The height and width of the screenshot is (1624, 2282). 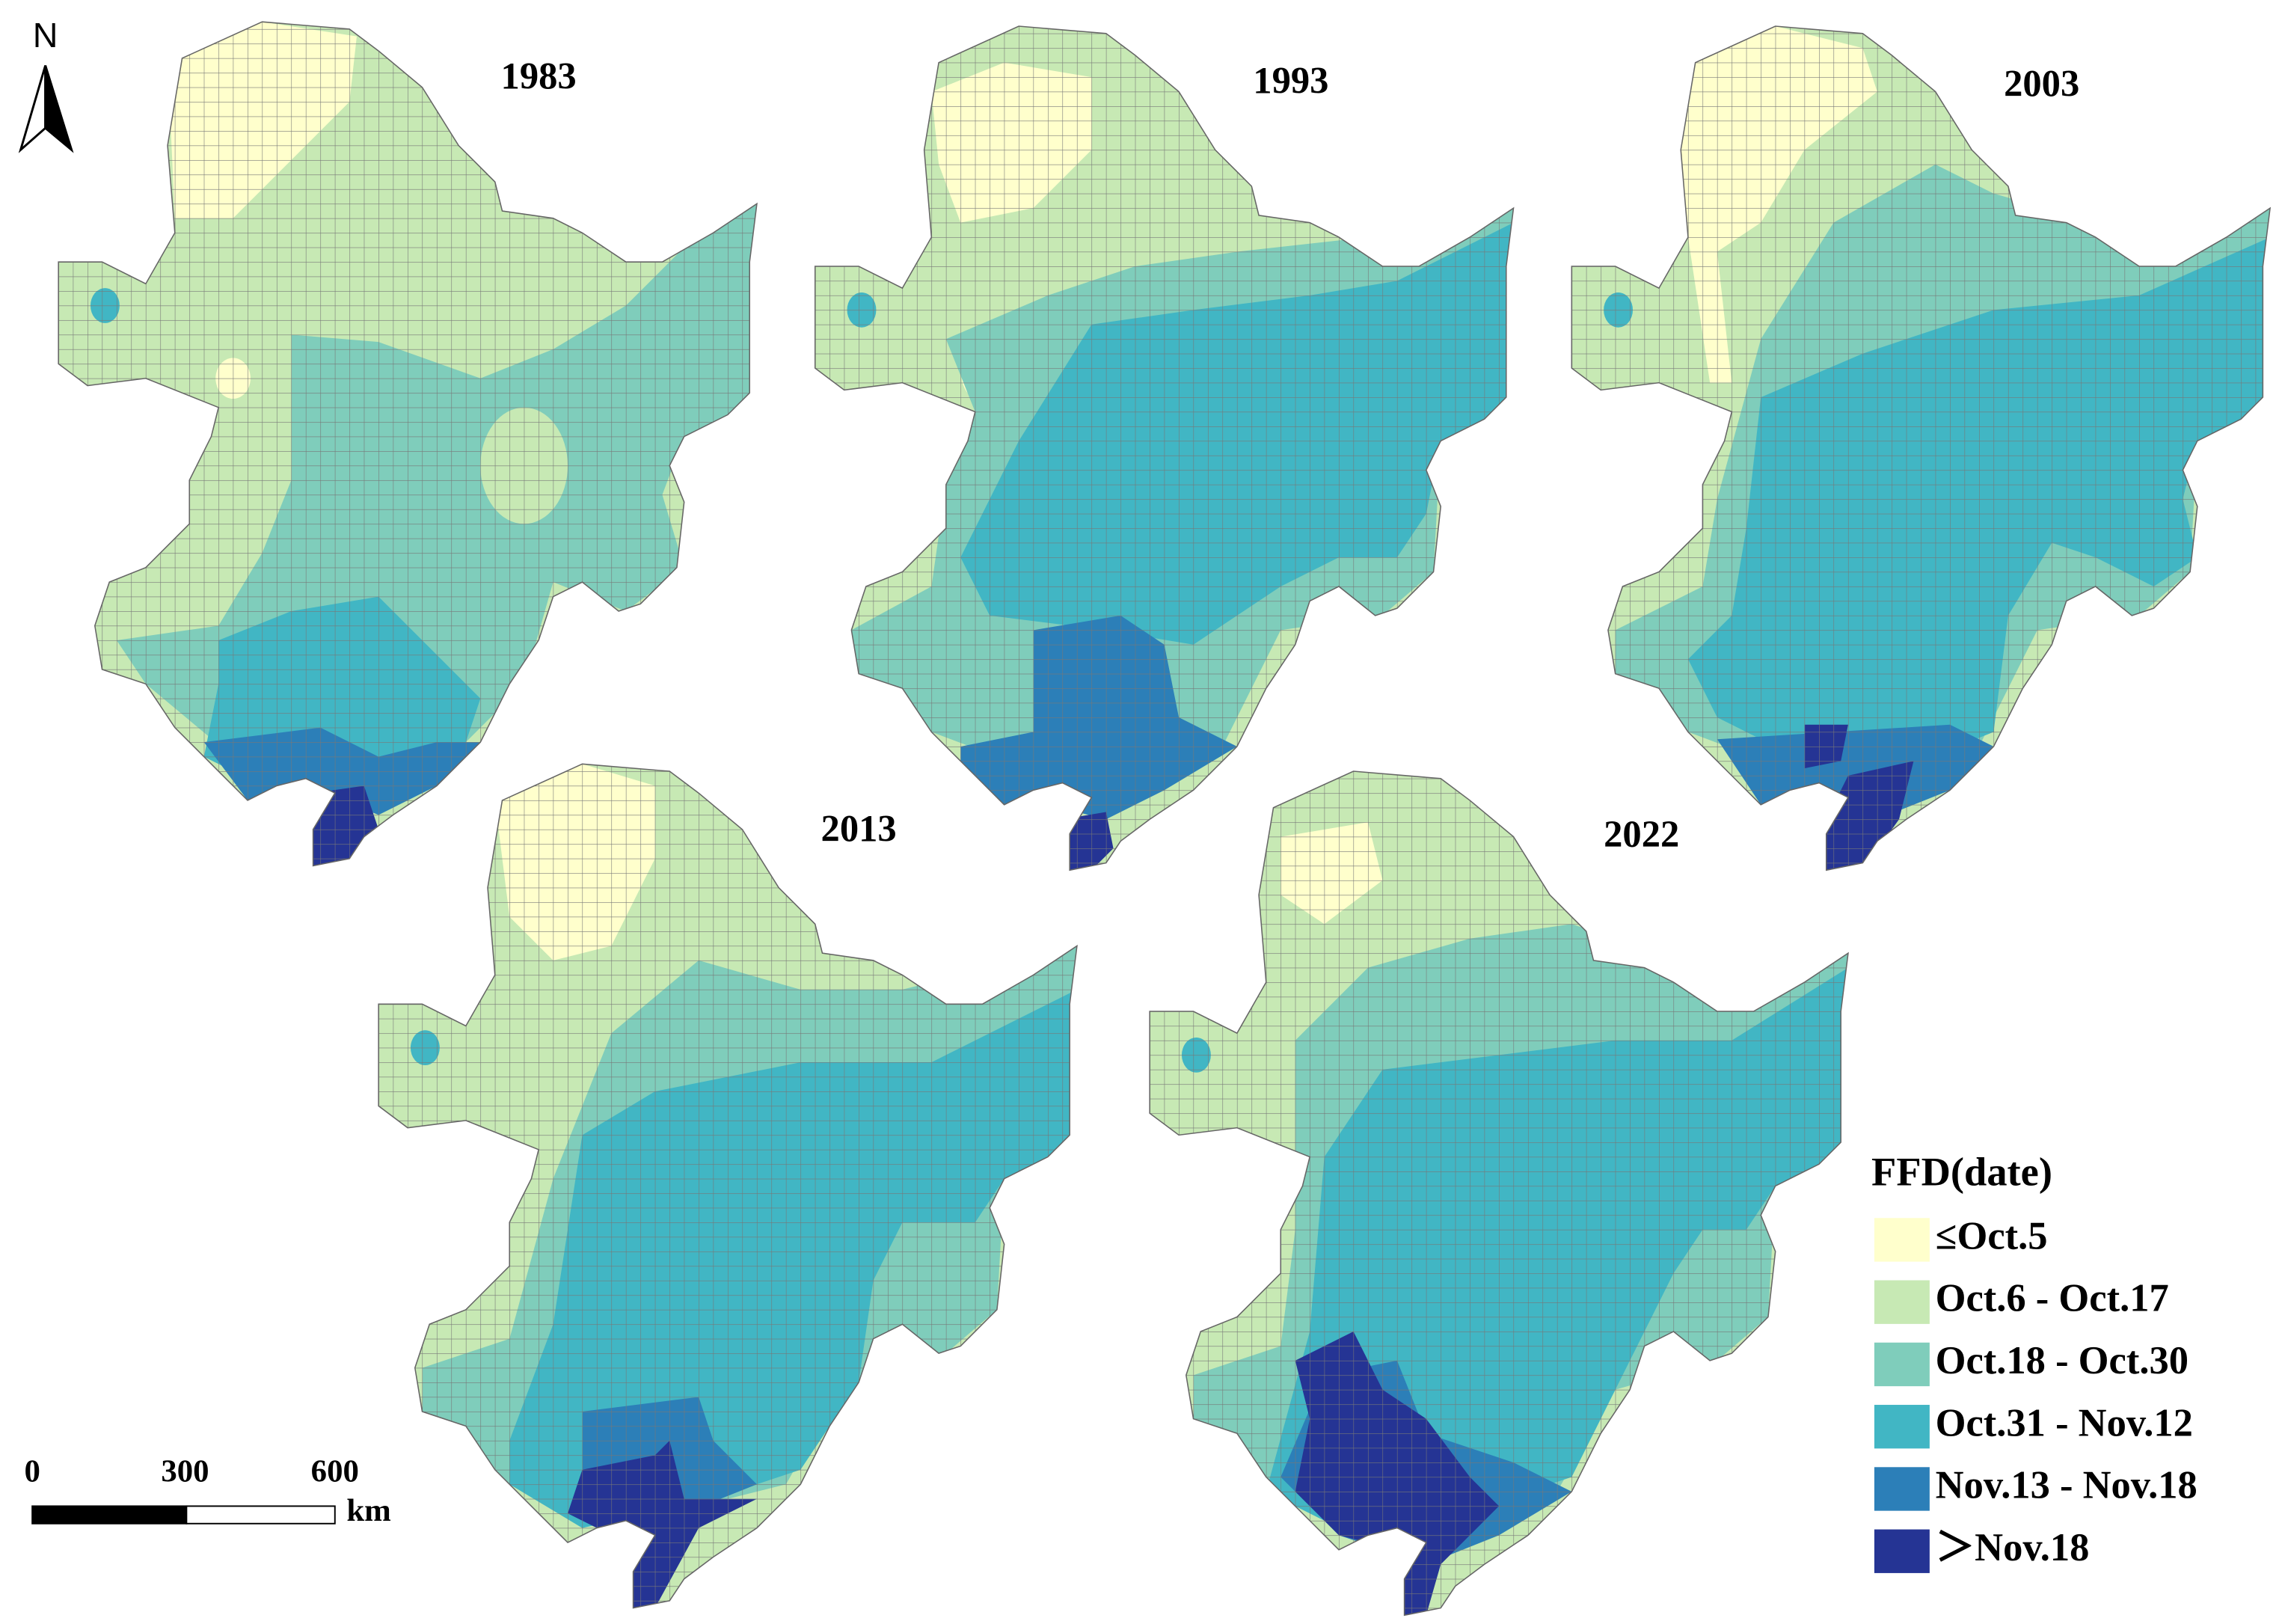 I want to click on year-label: 2003, so click(x=2041, y=83).